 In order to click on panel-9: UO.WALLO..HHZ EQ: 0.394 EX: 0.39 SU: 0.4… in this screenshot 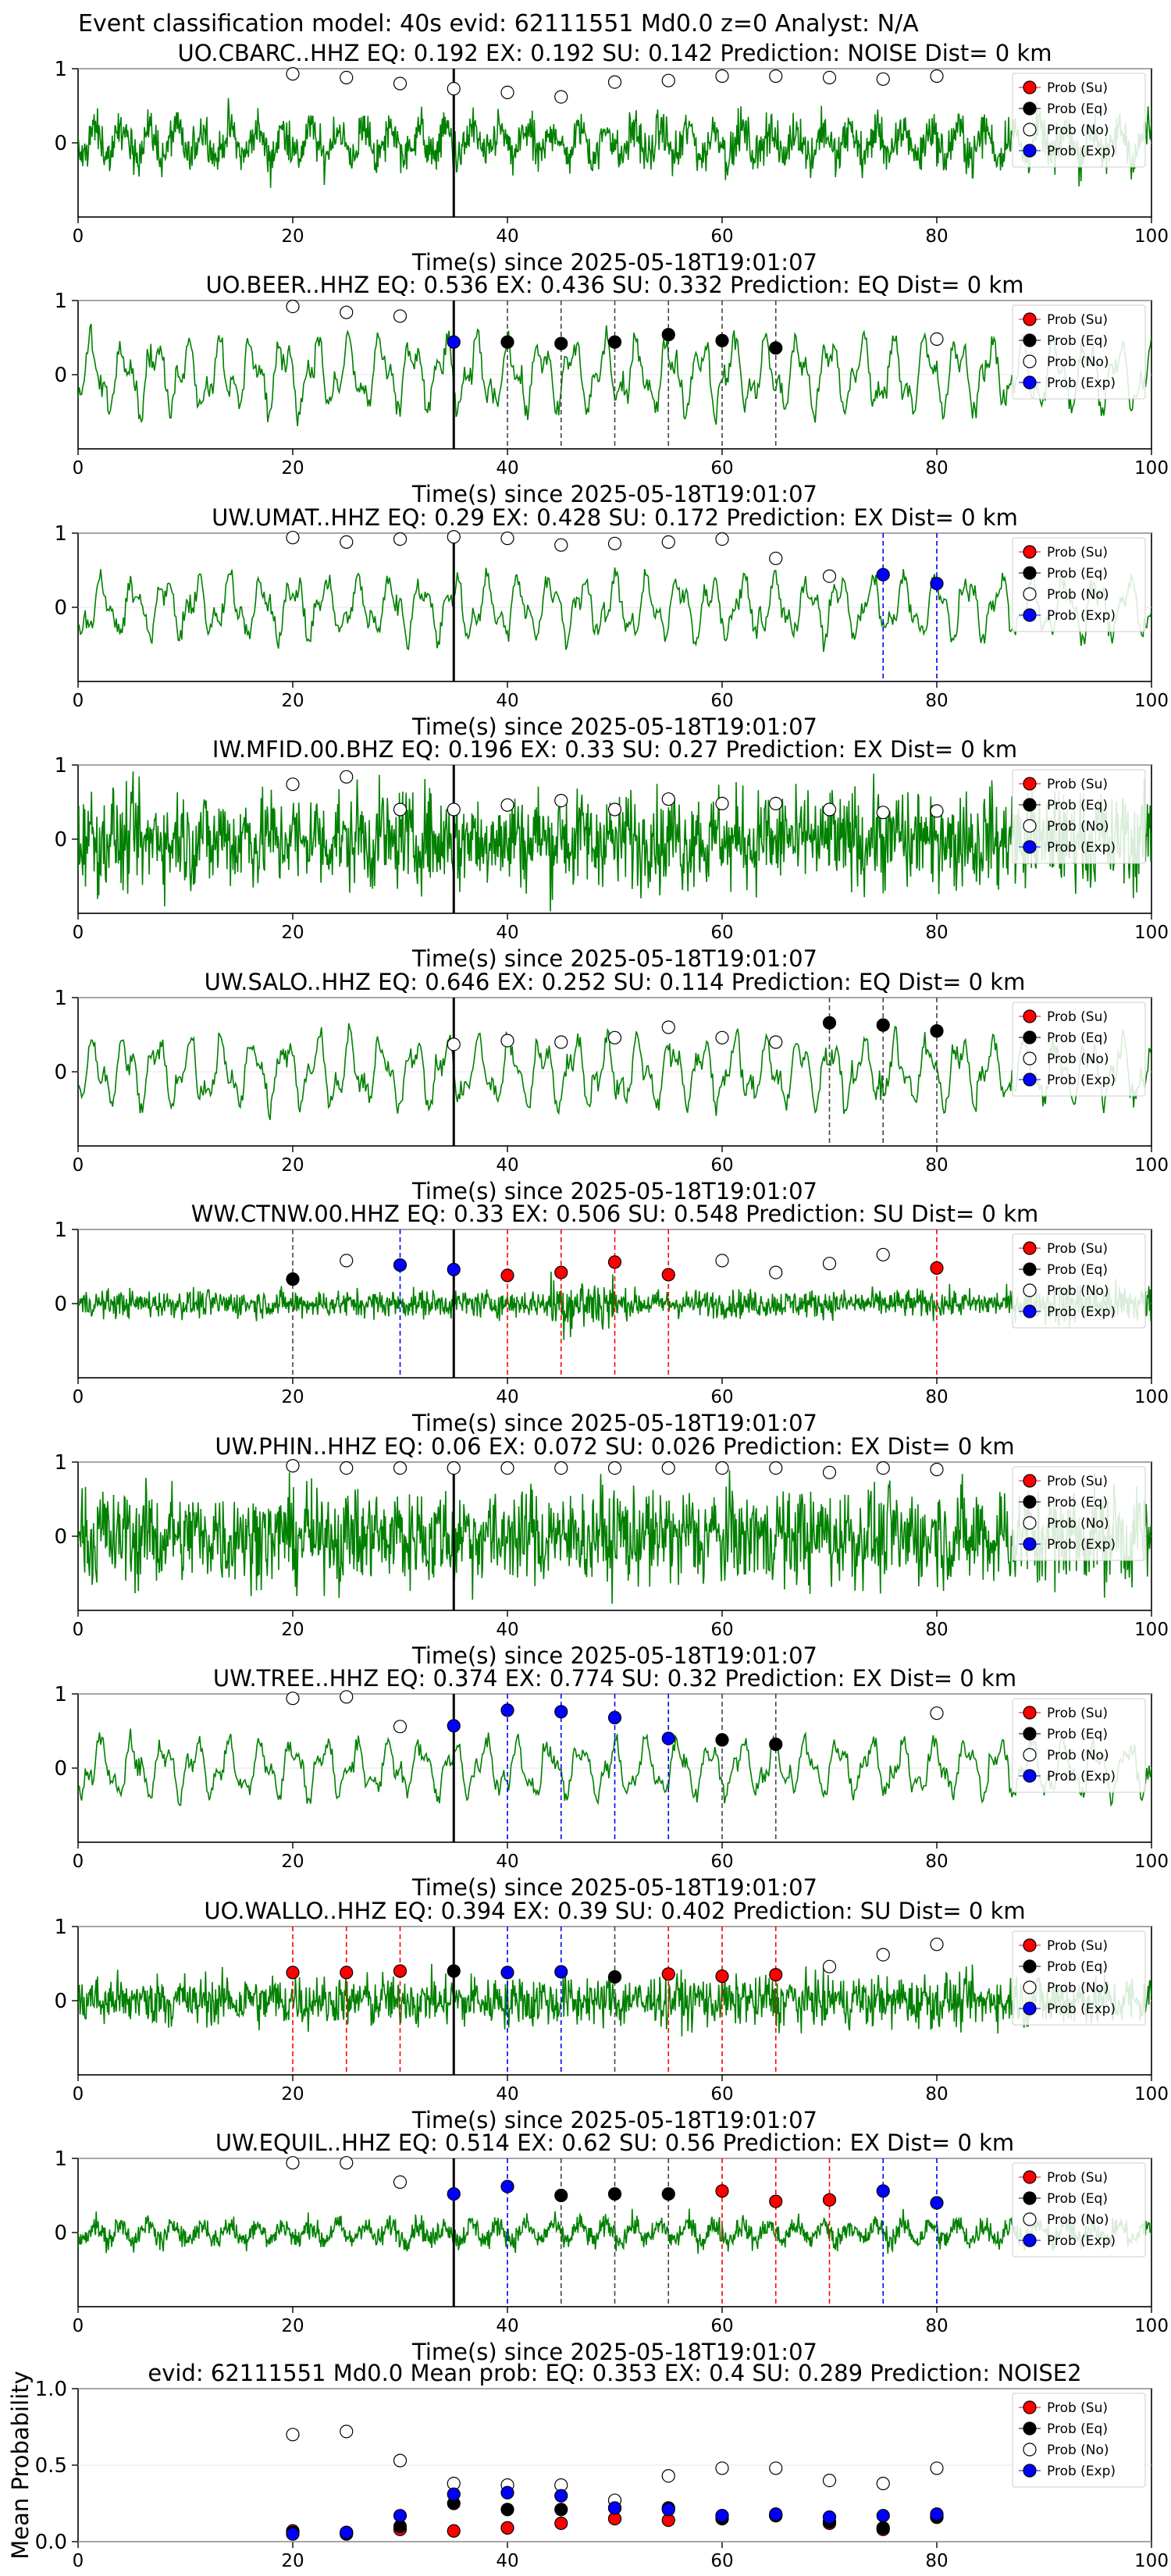, I will do `click(611, 2016)`.